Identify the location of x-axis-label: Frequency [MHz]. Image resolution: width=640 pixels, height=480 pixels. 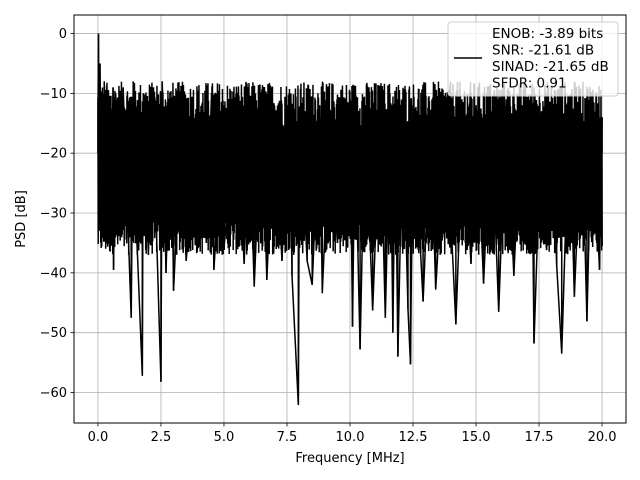
(349, 458).